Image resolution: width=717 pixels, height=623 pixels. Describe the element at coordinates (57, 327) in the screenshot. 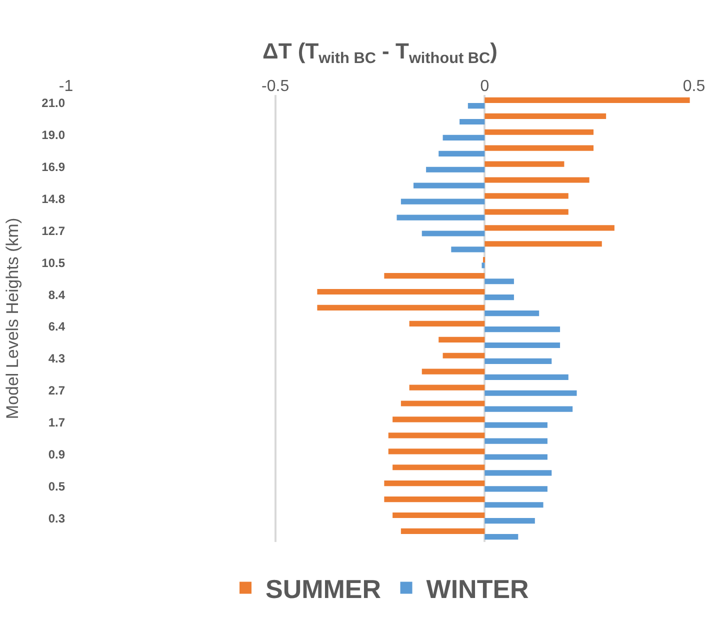

I see `y-tick-label: 6.4` at that location.